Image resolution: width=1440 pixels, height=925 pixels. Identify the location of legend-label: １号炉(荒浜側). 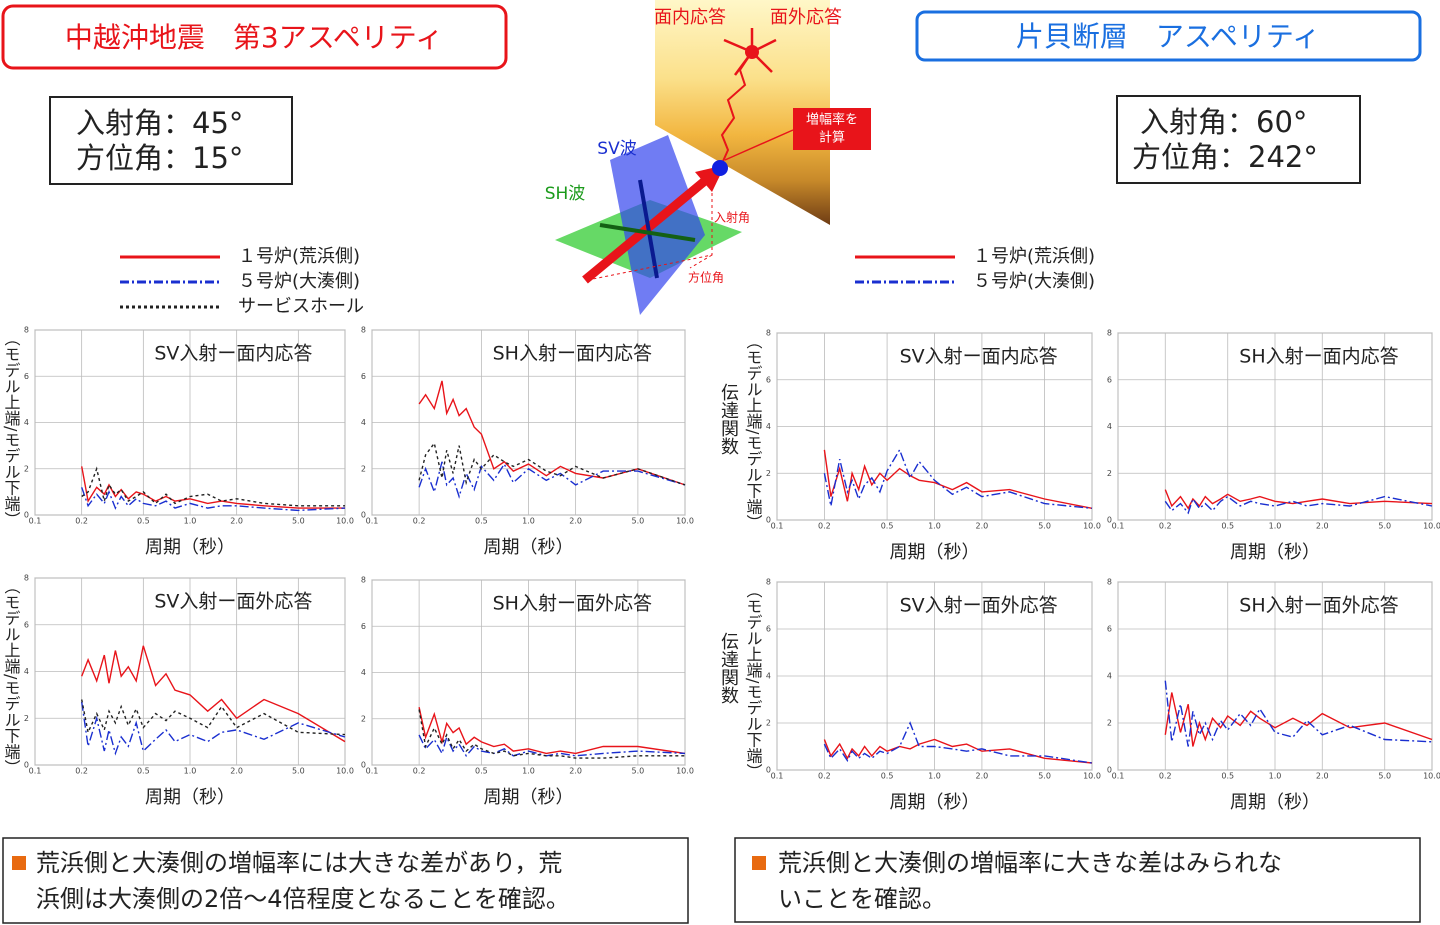
(1034, 256).